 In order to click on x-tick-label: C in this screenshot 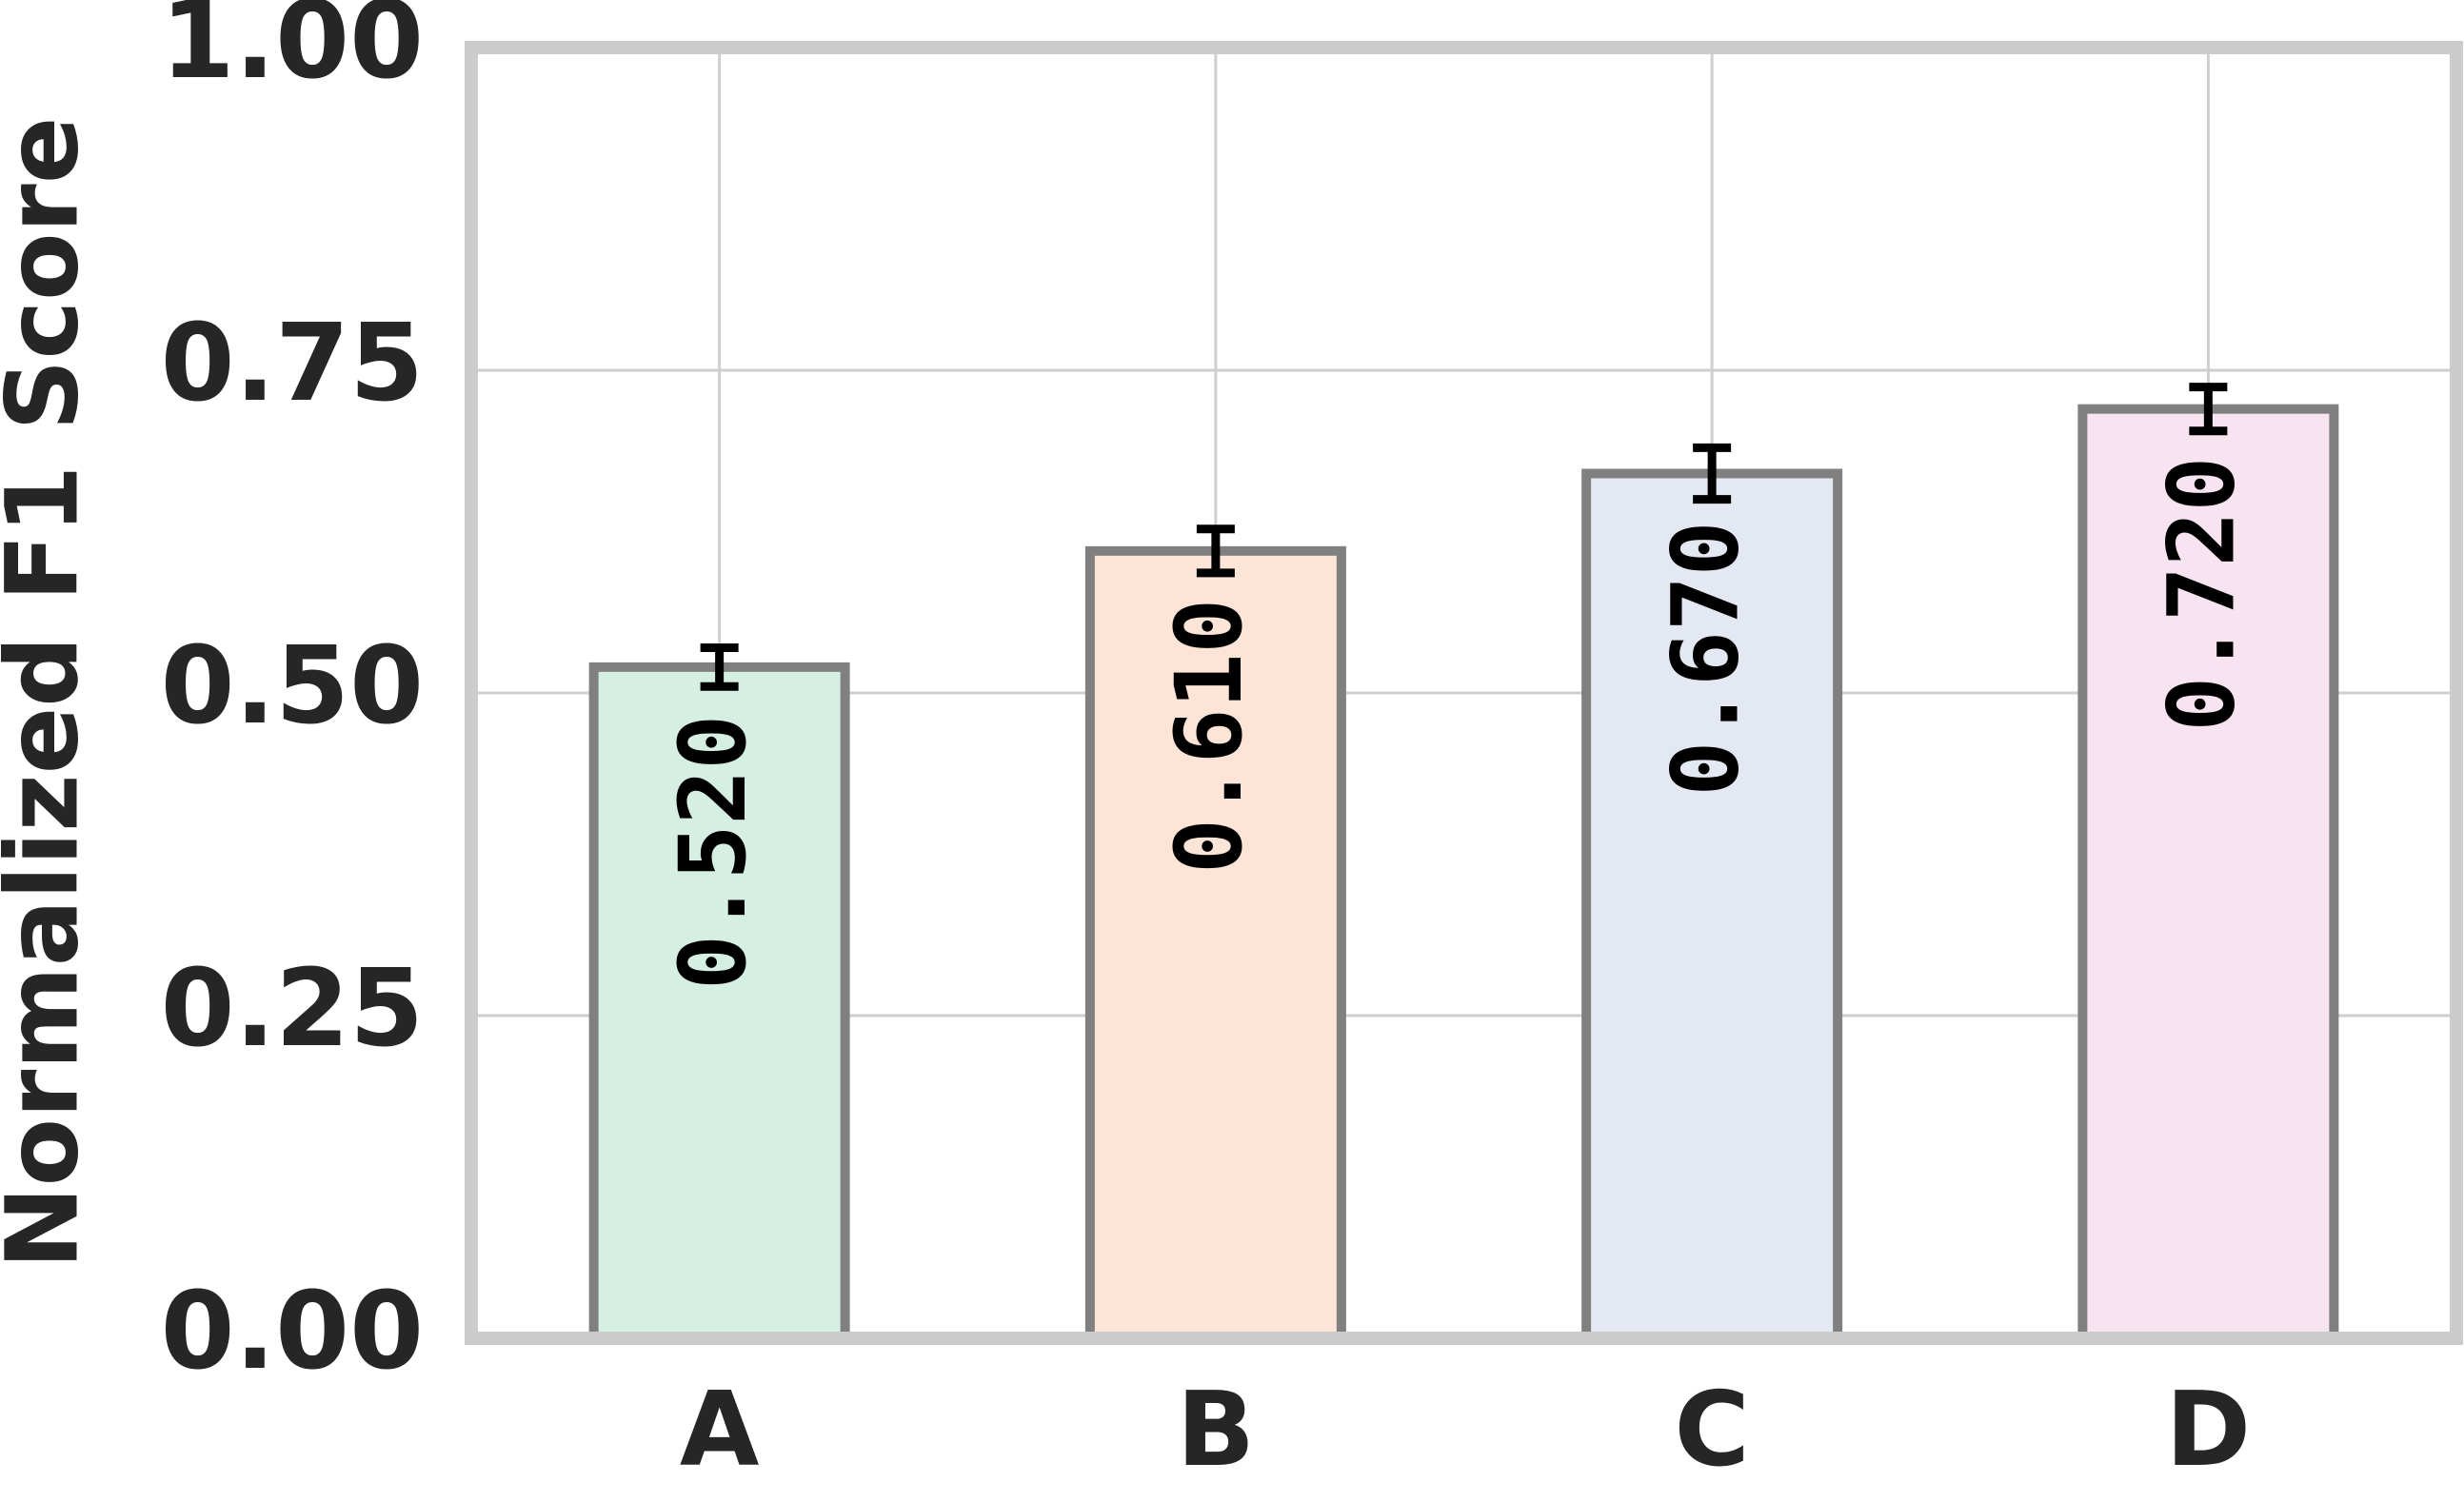, I will do `click(1711, 1430)`.